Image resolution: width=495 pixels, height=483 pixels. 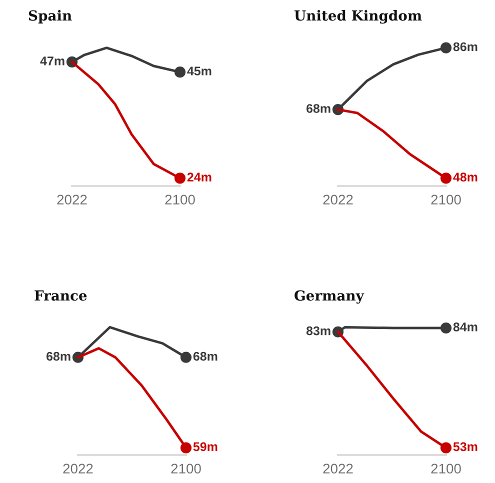 What do you see at coordinates (358, 17) in the screenshot?
I see `chart-title: United Kingdom` at bounding box center [358, 17].